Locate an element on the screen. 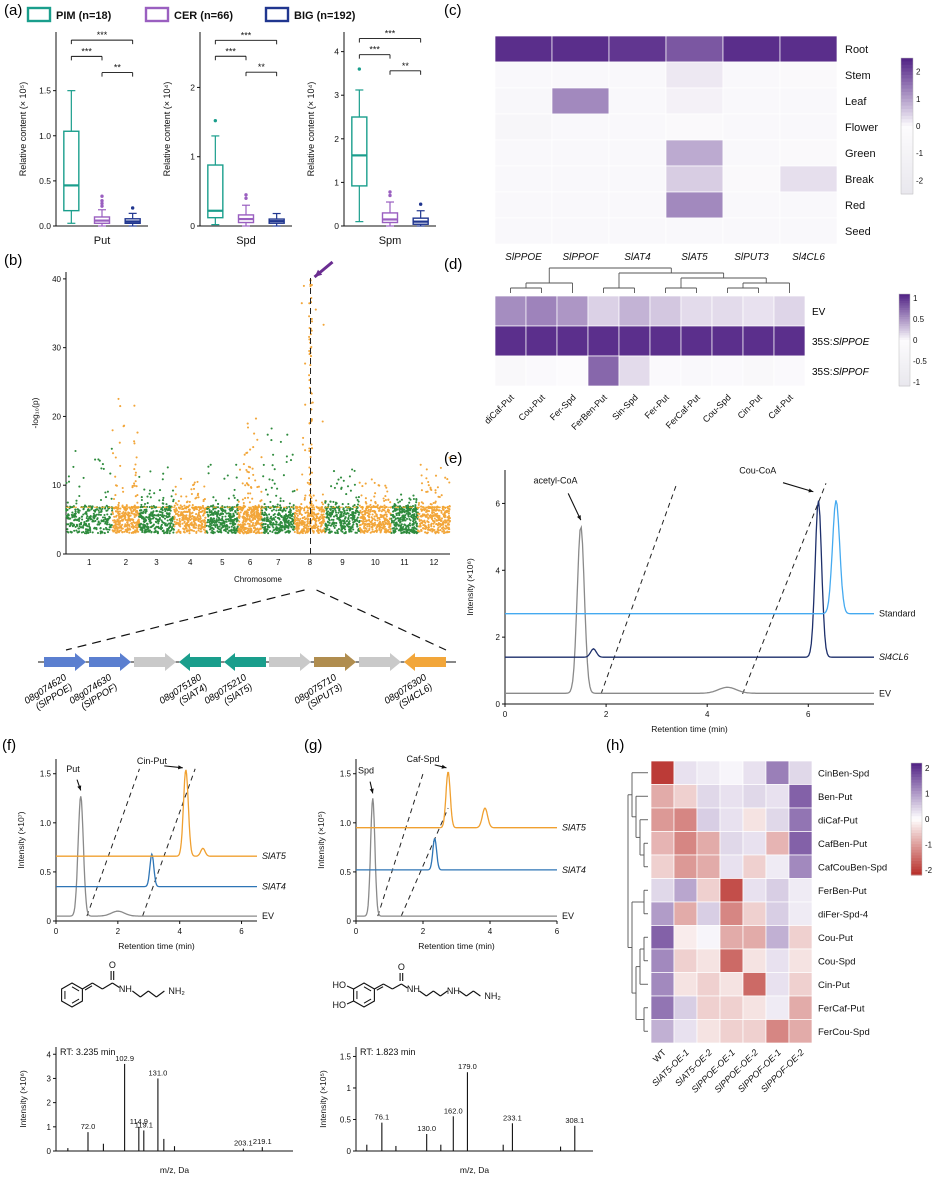 Image resolution: width=938 pixels, height=1182 pixels. y-tick: 30 is located at coordinates (56, 348).